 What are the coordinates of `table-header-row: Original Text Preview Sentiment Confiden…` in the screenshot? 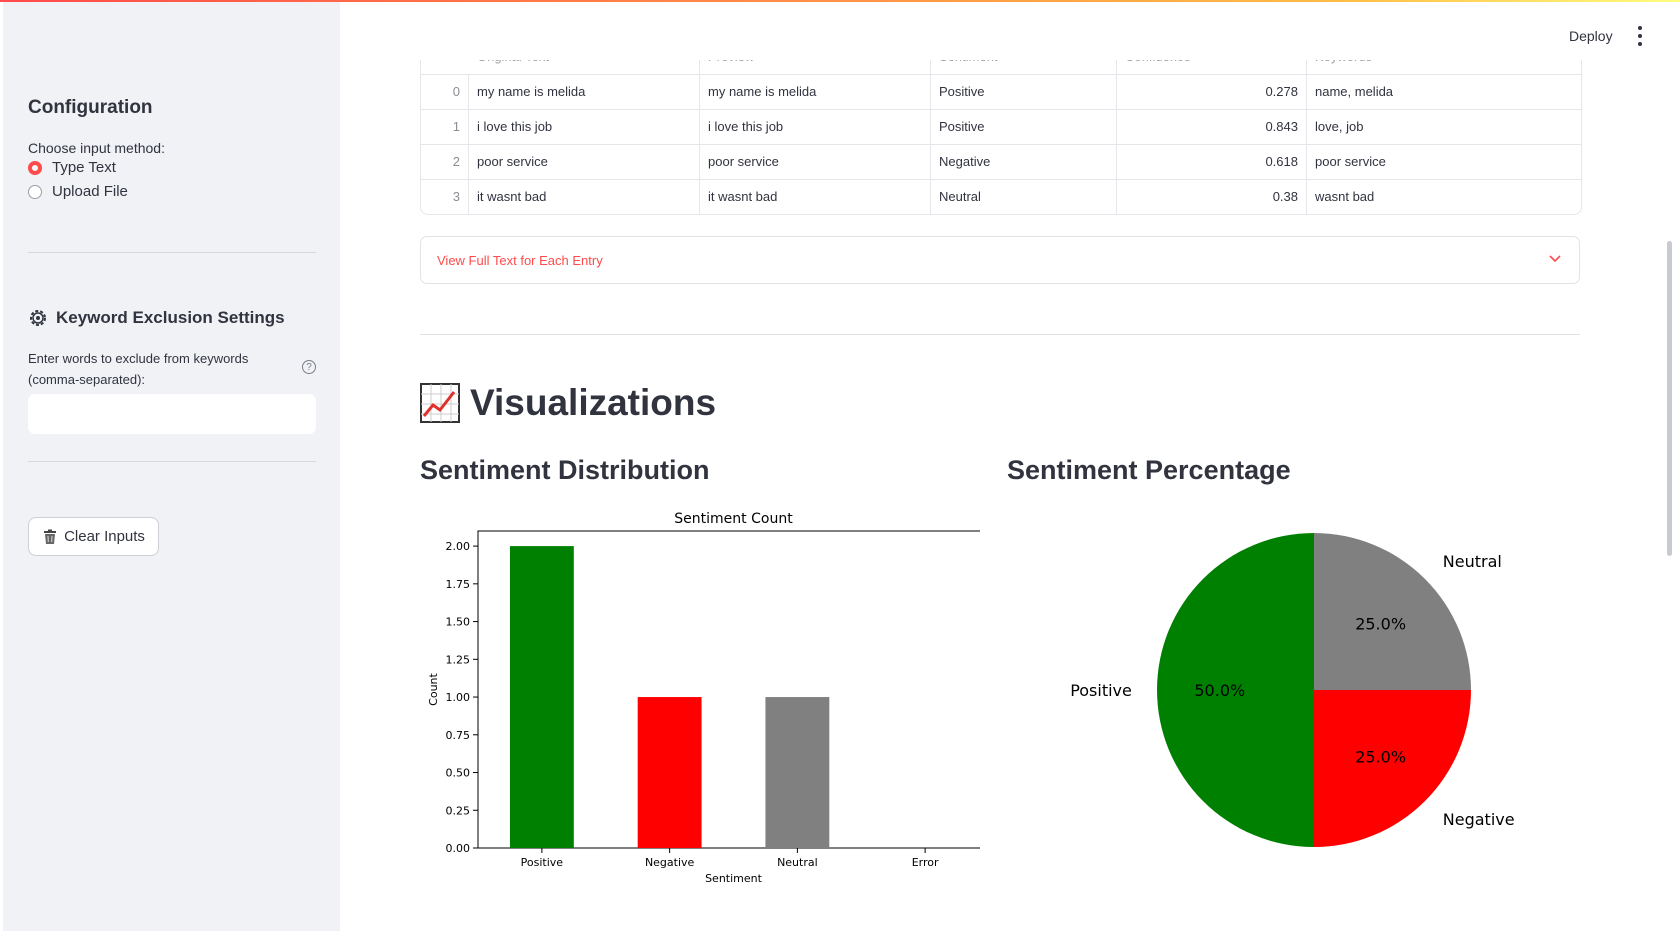 It's located at (1001, 77).